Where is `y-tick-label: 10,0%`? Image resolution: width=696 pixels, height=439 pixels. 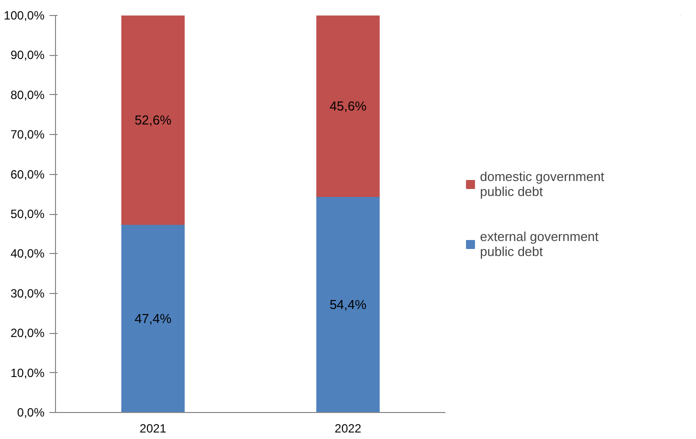
y-tick-label: 10,0% is located at coordinates (27, 373).